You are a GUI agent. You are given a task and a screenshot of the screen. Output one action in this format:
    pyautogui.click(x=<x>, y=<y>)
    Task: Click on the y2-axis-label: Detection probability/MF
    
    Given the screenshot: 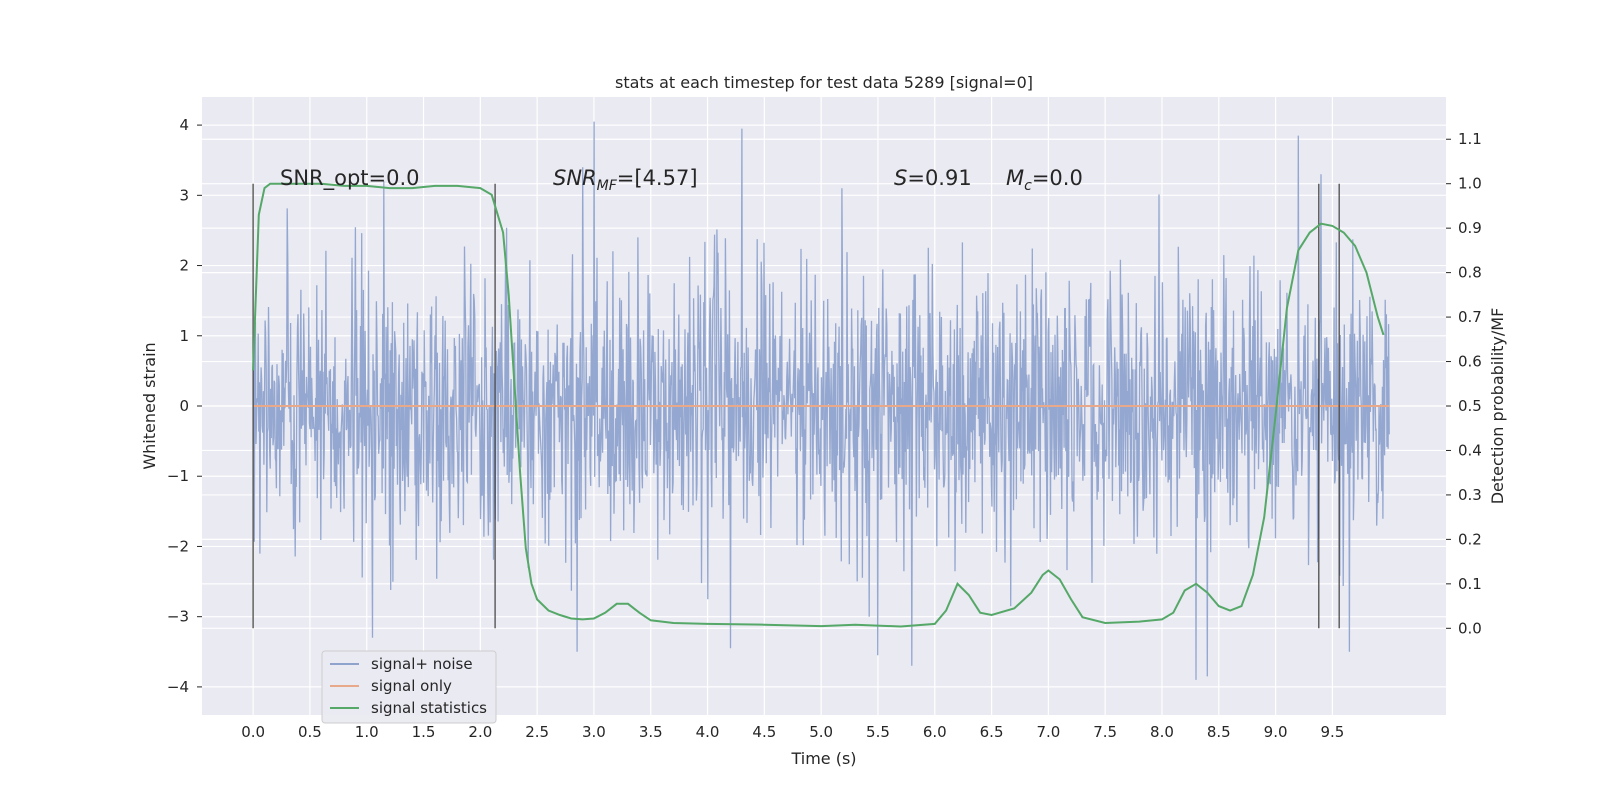 What is the action you would take?
    pyautogui.click(x=1497, y=406)
    